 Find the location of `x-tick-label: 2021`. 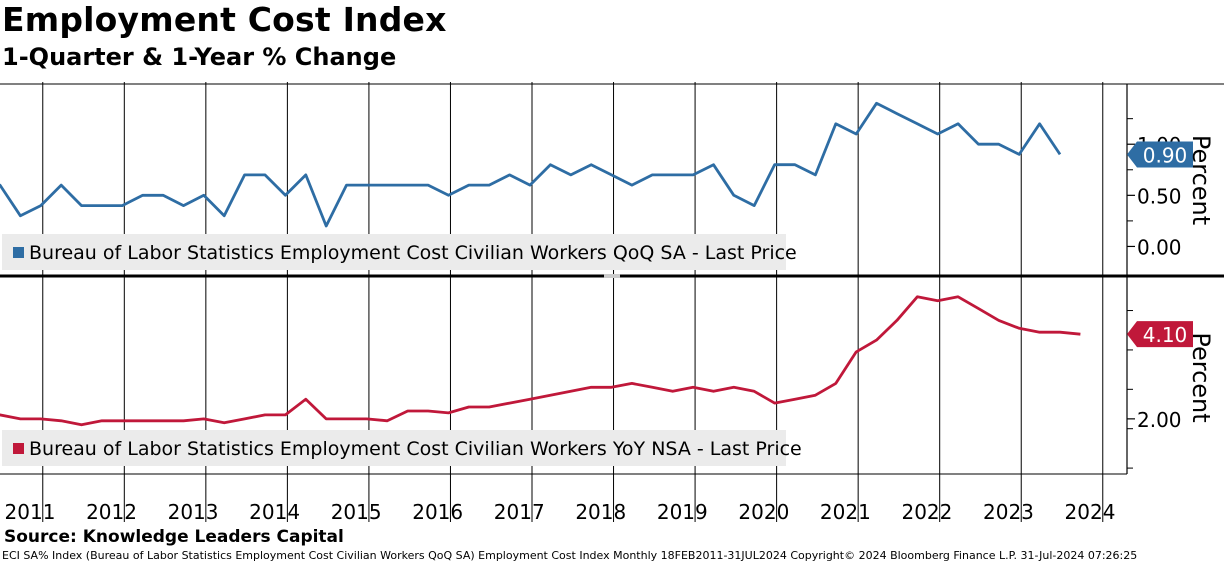

x-tick-label: 2021 is located at coordinates (845, 512).